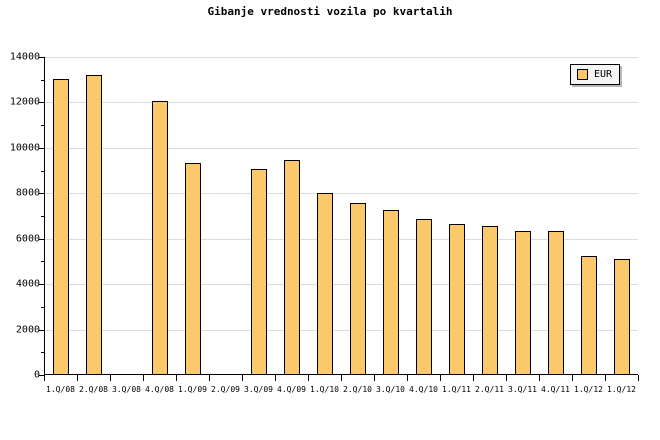 This screenshot has height=440, width=660. Describe the element at coordinates (27, 239) in the screenshot. I see `y-axis-tick-label: 6000` at that location.